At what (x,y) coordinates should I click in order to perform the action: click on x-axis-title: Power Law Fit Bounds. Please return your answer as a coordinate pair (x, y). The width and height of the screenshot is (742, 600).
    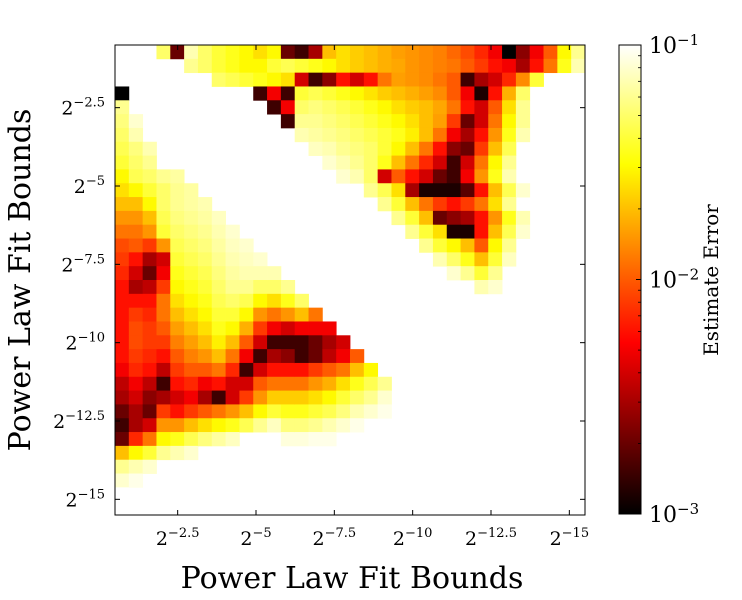
    Looking at the image, I should click on (352, 578).